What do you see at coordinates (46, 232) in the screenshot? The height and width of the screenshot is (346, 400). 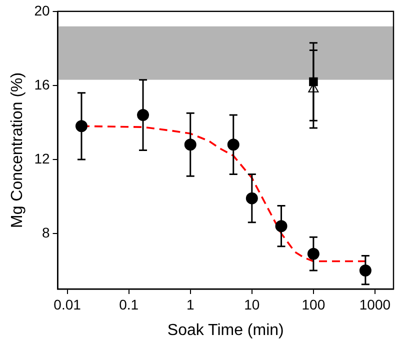 I see `y-tick-label: 8` at bounding box center [46, 232].